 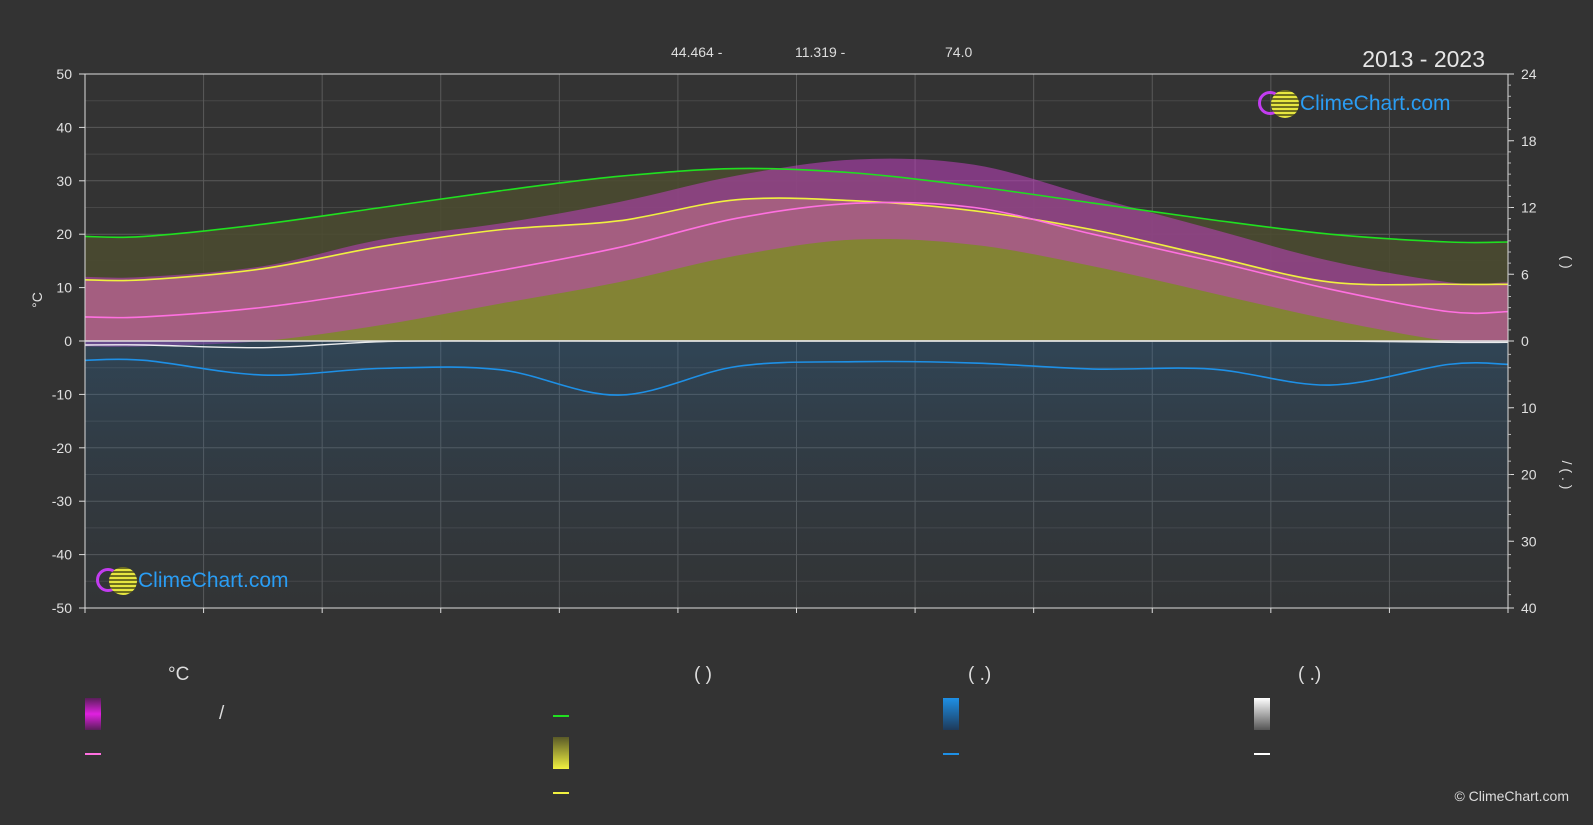 I want to click on left-tick-label: 50, so click(x=64, y=74).